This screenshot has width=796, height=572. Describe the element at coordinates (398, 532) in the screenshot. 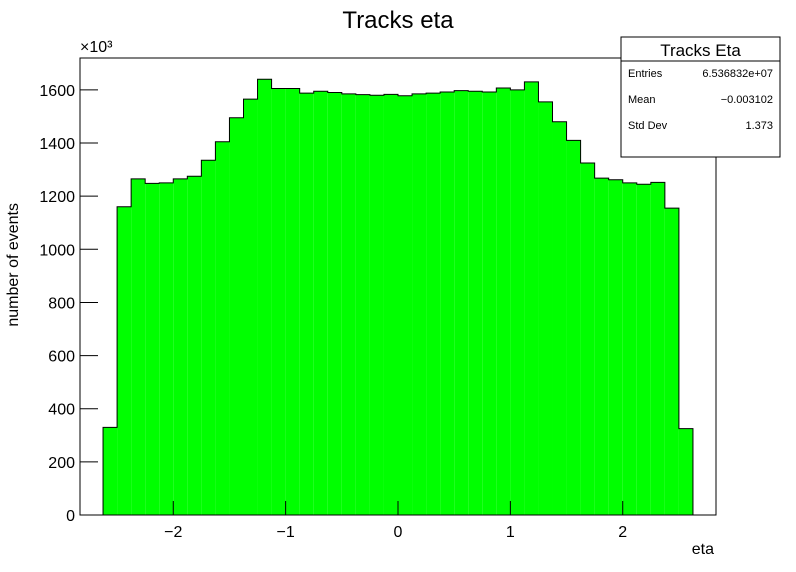

I see `x-tick-label: 0` at that location.